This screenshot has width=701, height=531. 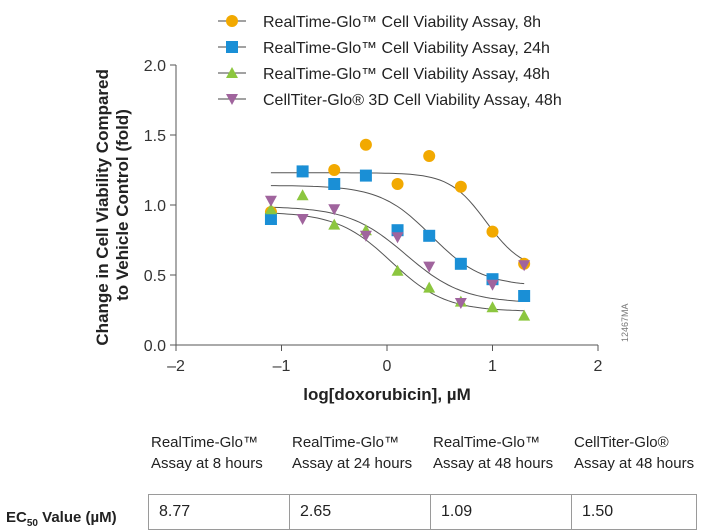 I want to click on col-header-line: Assay at 24 hours, so click(x=352, y=463).